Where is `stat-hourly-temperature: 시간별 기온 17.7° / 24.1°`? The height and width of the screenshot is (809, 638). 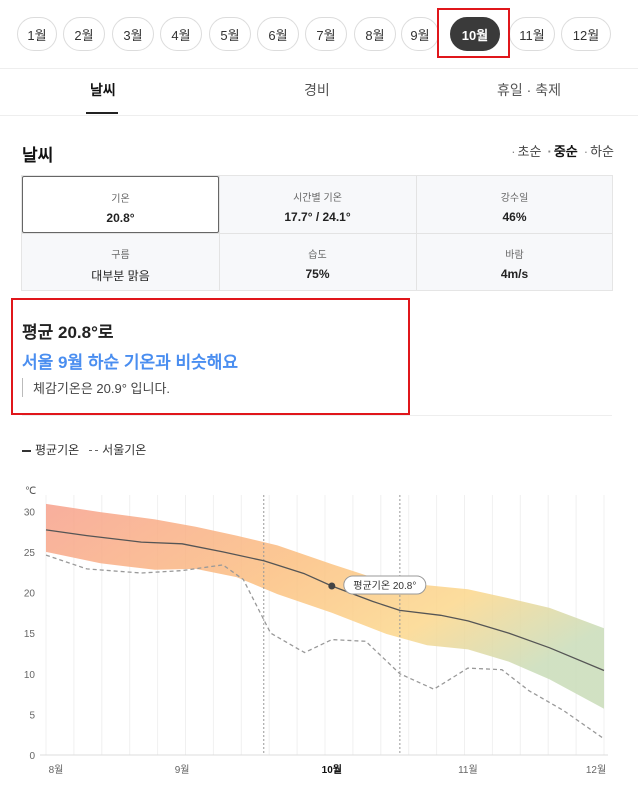
stat-hourly-temperature: 시간별 기온 17.7° / 24.1° is located at coordinates (317, 204).